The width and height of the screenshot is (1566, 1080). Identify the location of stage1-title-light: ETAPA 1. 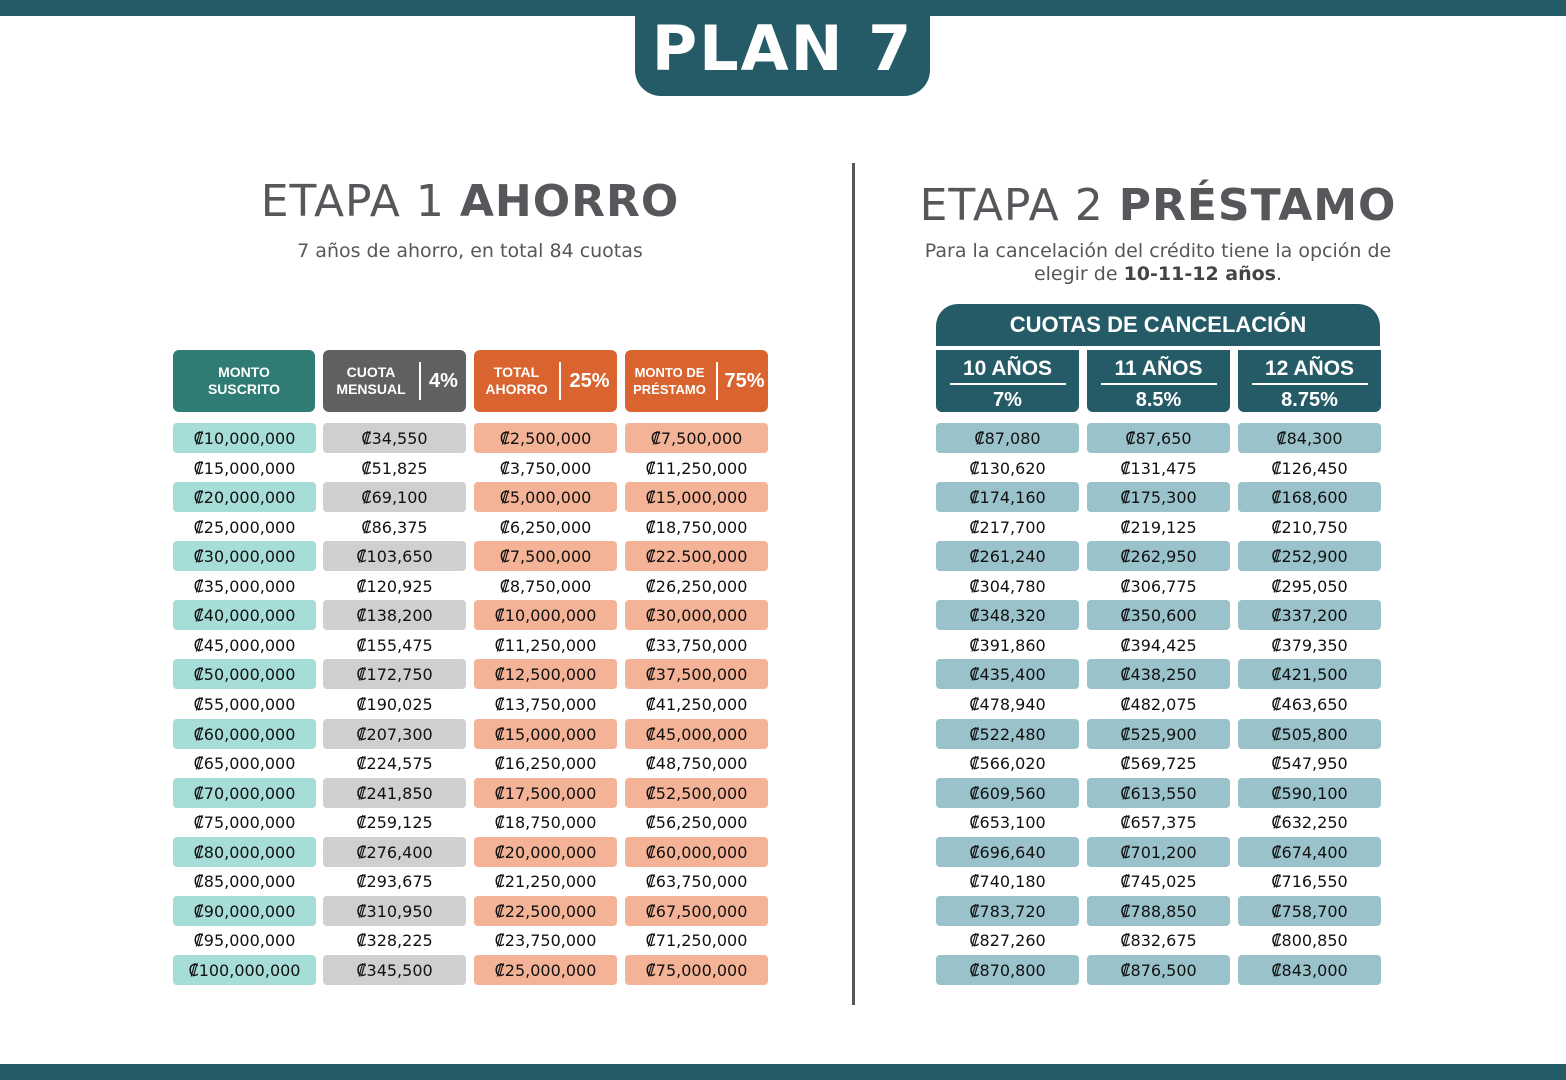
(360, 201).